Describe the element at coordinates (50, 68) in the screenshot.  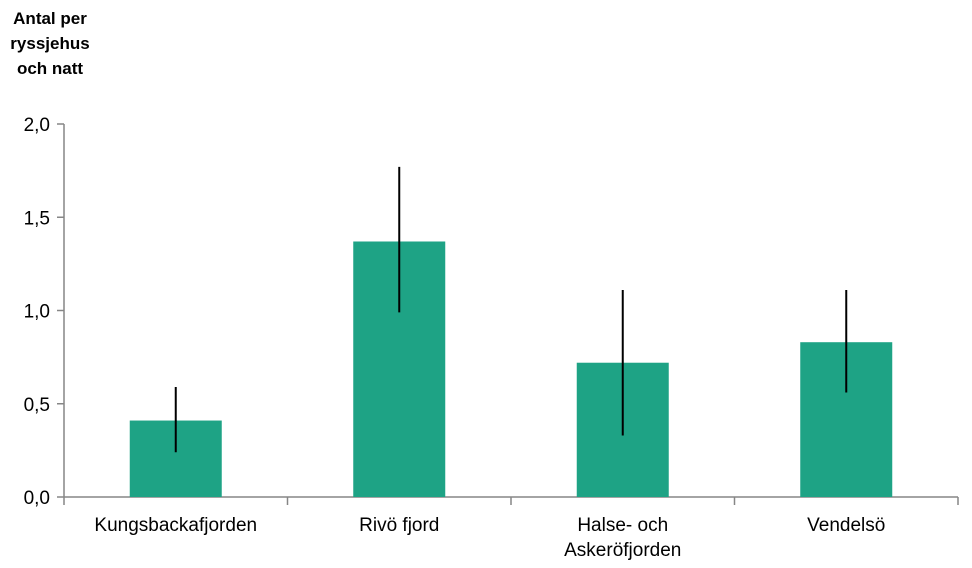
I see `y-axis-title-line: och natt` at that location.